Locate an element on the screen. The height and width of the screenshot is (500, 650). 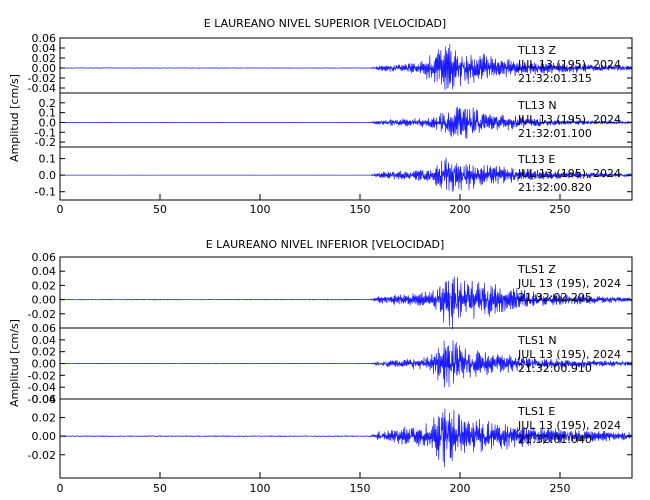
chart-title: E LAUREANO NIVEL INFERIOR [VELOCIDAD] is located at coordinates (325, 244).